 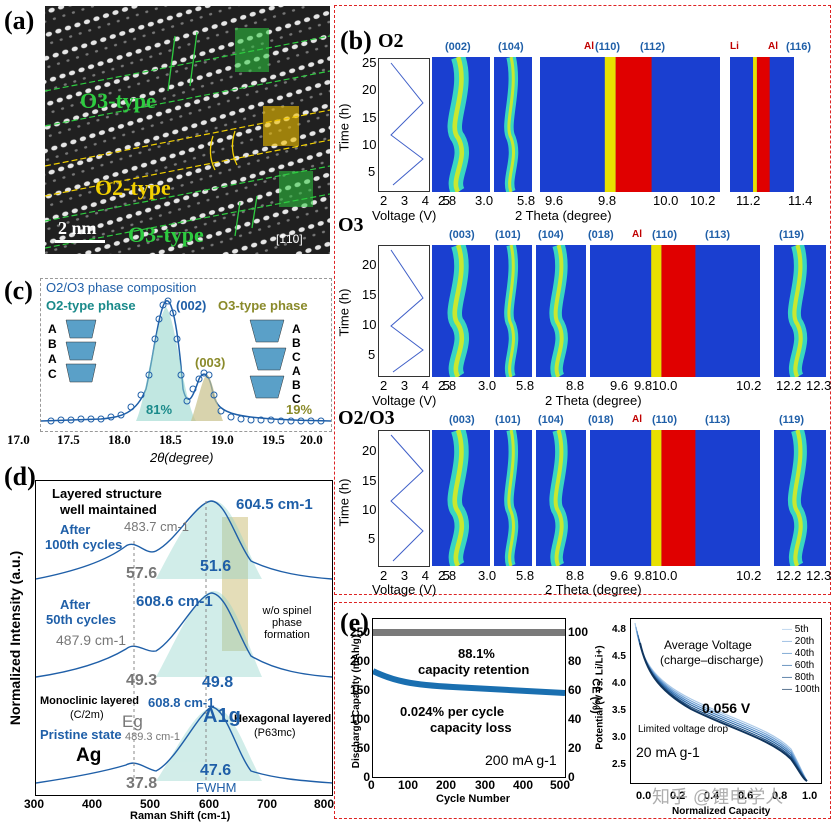 I want to click on hkl-label: (002), so click(x=458, y=47).